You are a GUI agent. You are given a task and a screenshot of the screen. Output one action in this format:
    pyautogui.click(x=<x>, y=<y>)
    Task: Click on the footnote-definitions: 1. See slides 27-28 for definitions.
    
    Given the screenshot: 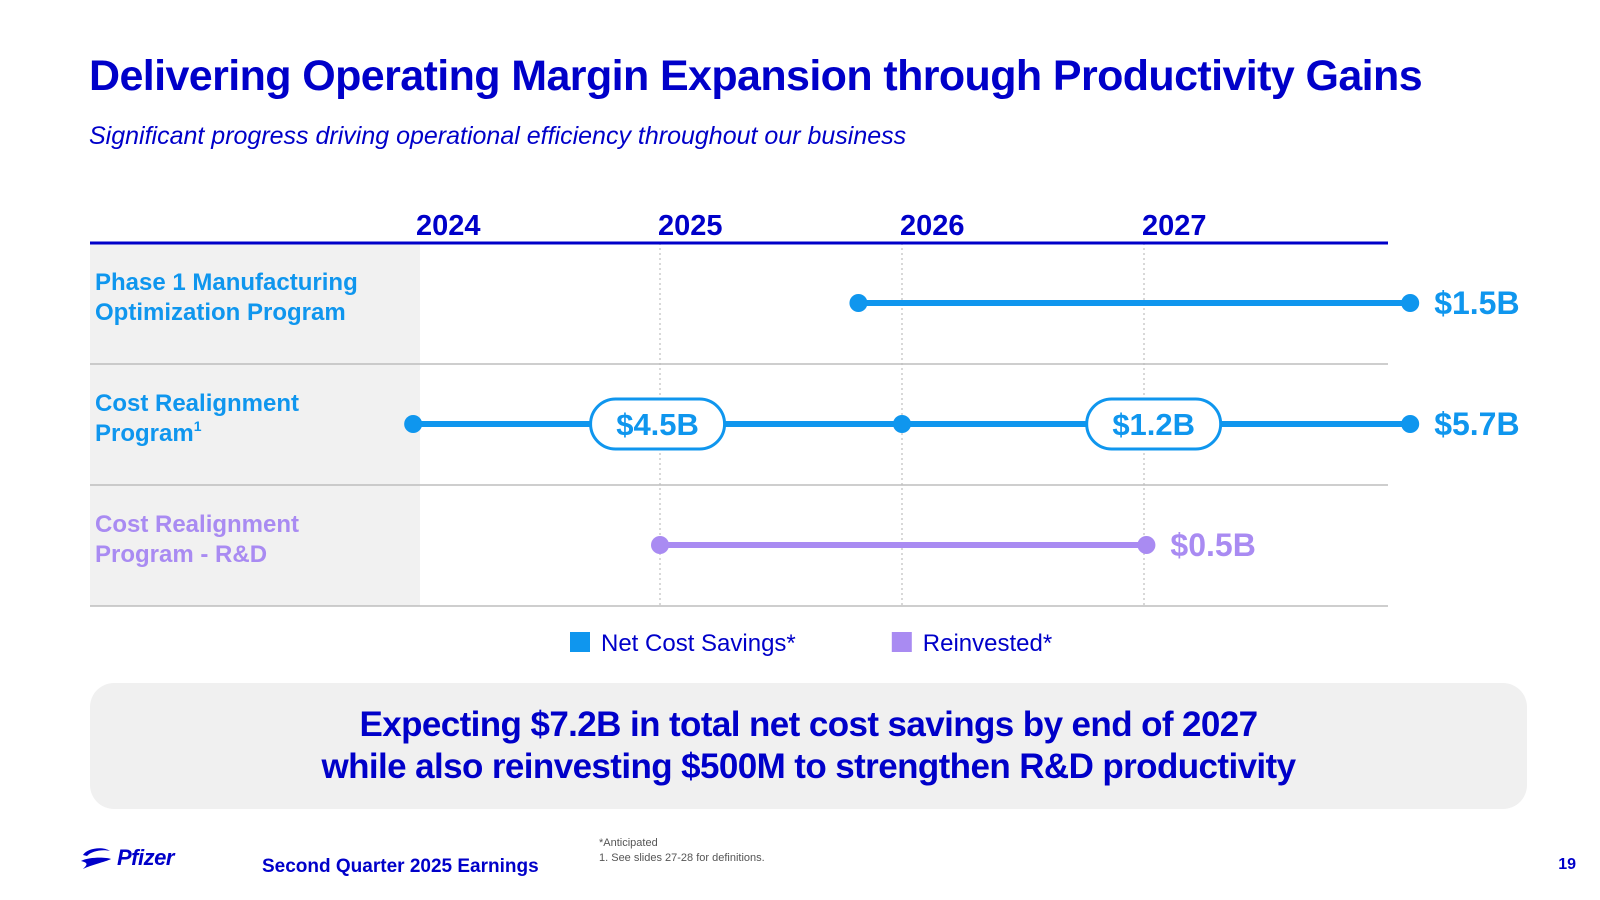 What is the action you would take?
    pyautogui.click(x=682, y=858)
    